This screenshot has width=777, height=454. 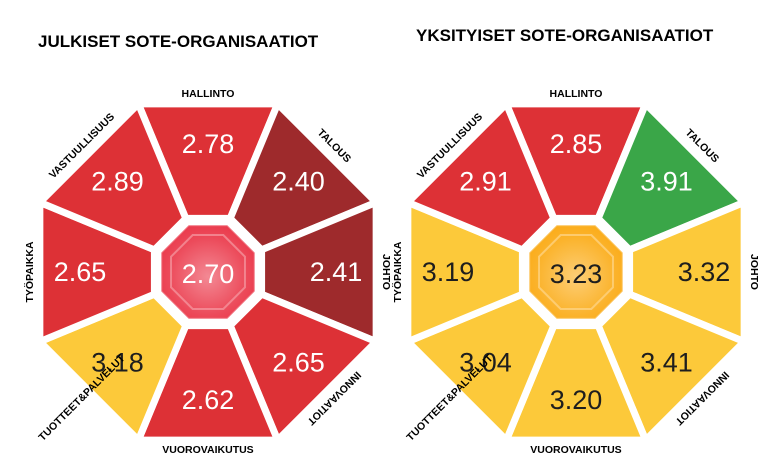 I want to click on segment-value: 3.18, so click(x=117, y=363).